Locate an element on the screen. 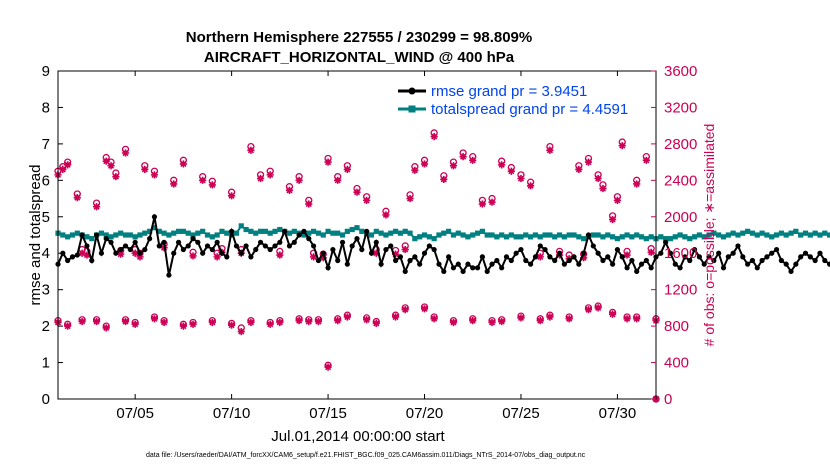 The image size is (830, 470). right-y-axis-label: # of obs: o=possible; ∗=assimilated is located at coordinates (709, 235).